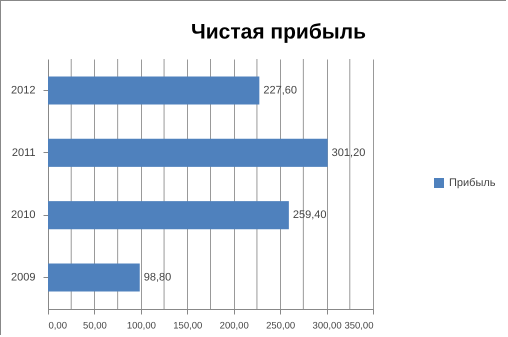  I want to click on x-tick-label: 200,00, so click(234, 326).